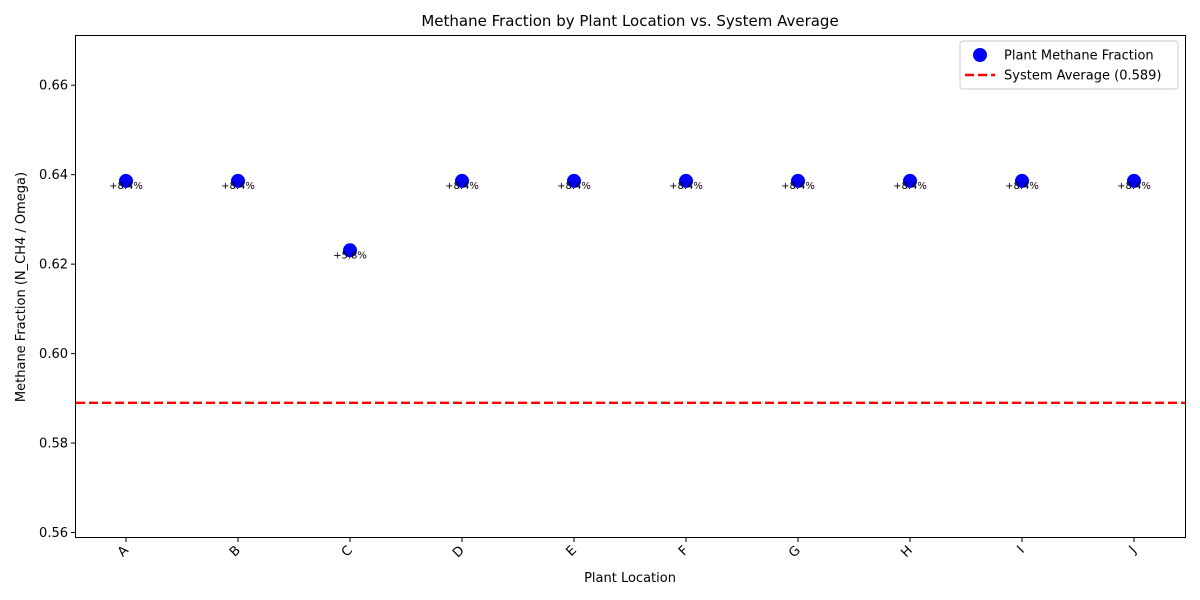 Image resolution: width=1200 pixels, height=600 pixels. I want to click on y-tick-label: 0.58, so click(53, 444).